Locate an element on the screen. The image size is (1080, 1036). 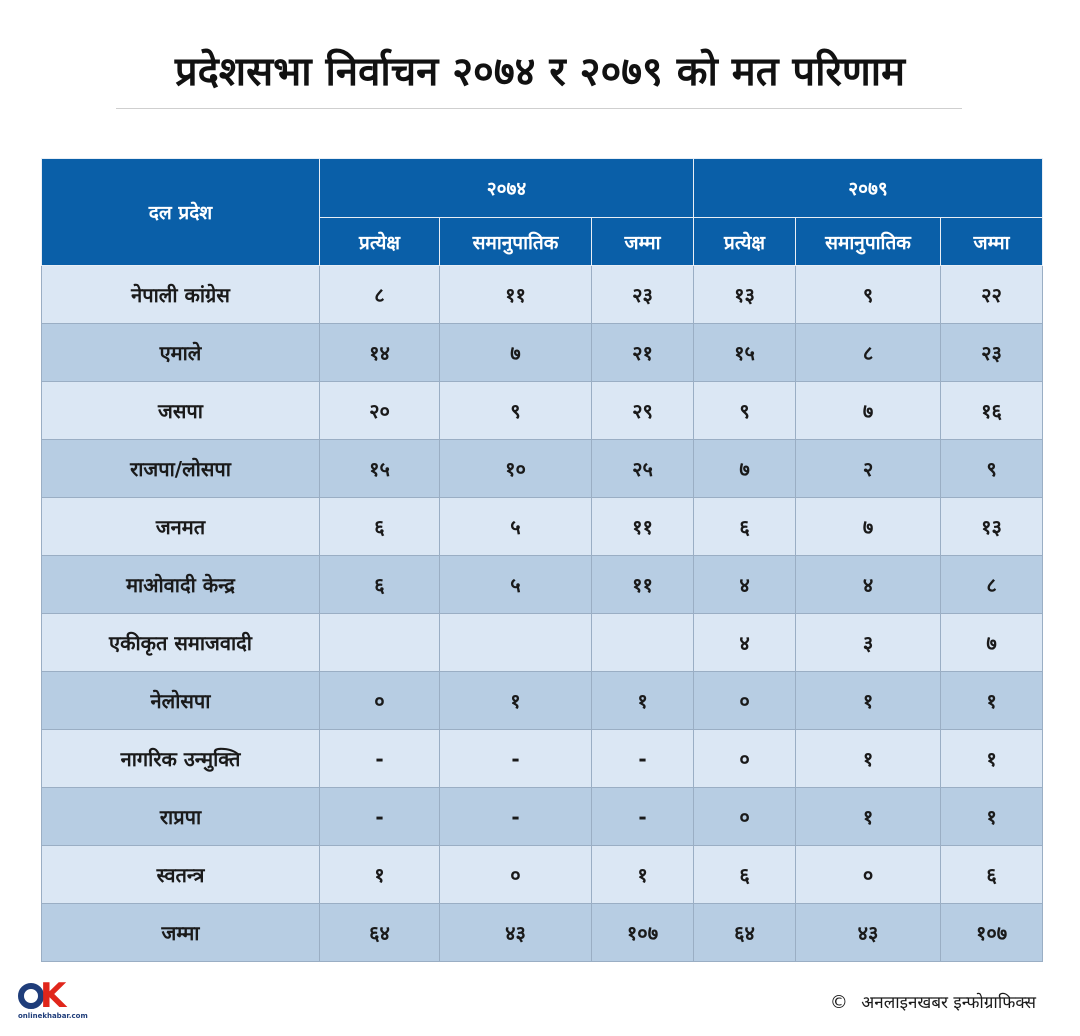
table-row: नागरिक उन्मुक्ति - - -० १ १ is located at coordinates (542, 758).